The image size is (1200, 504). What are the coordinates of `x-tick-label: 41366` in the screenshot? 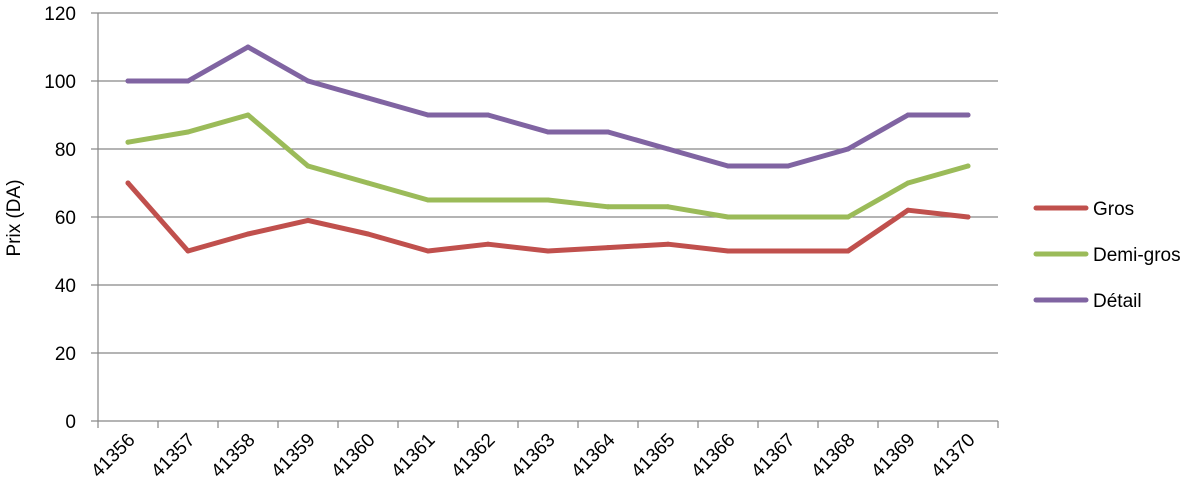 It's located at (713, 456).